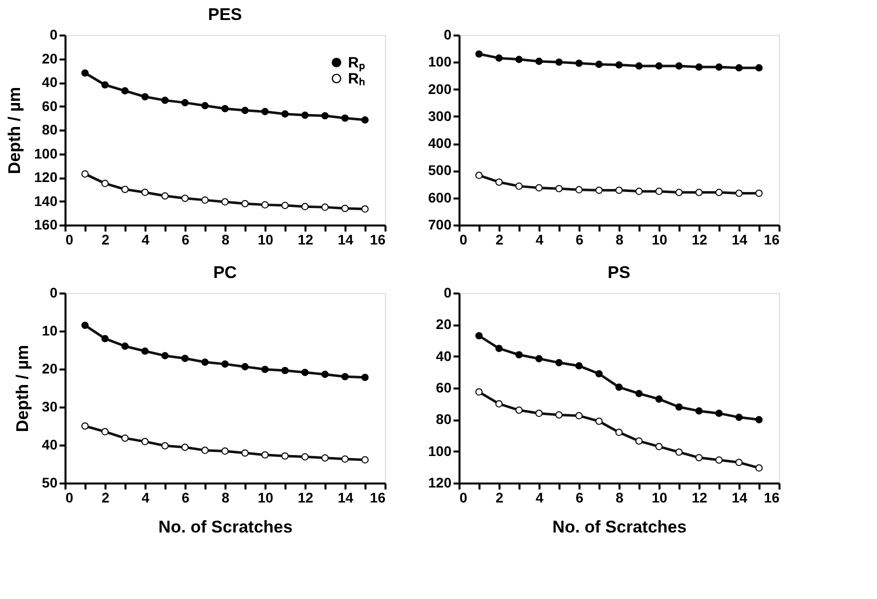  What do you see at coordinates (440, 116) in the screenshot?
I see `y-tick-label: 300` at bounding box center [440, 116].